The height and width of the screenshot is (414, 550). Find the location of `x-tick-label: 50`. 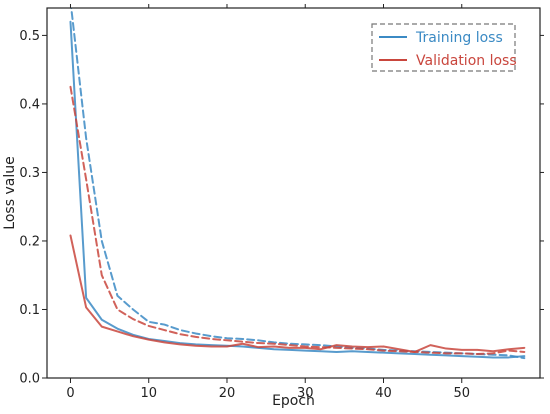

x-tick-label: 50 is located at coordinates (461, 393).